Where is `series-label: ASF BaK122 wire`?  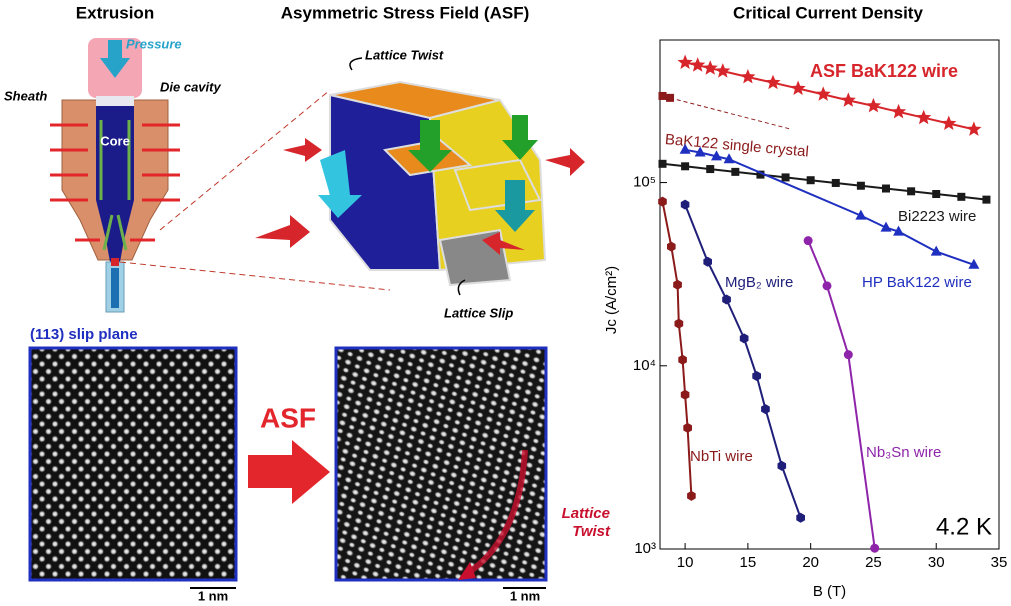 series-label: ASF BaK122 wire is located at coordinates (884, 71).